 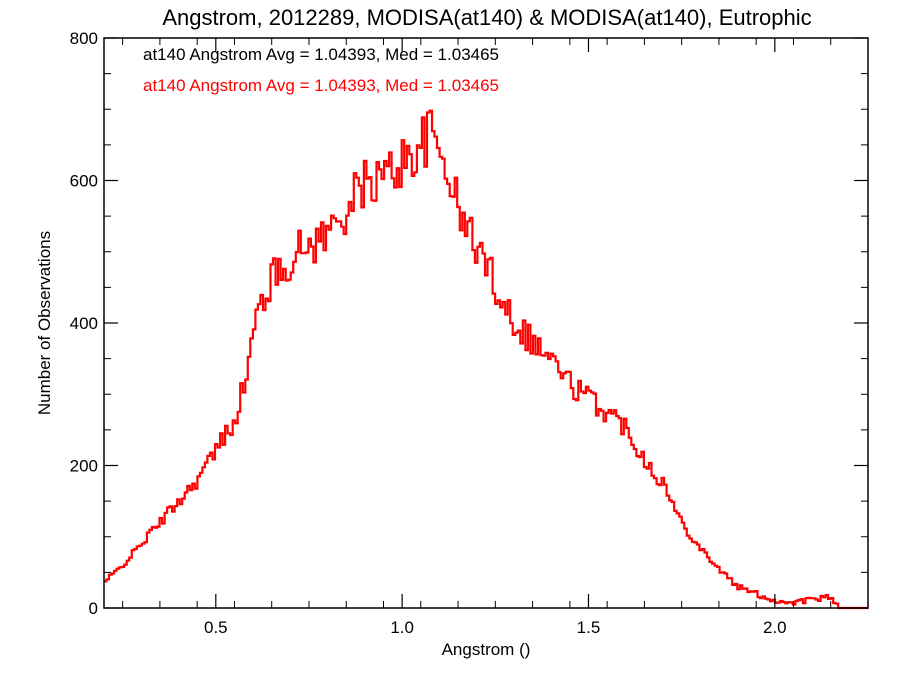 What do you see at coordinates (84, 181) in the screenshot?
I see `y-tick-label: 600` at bounding box center [84, 181].